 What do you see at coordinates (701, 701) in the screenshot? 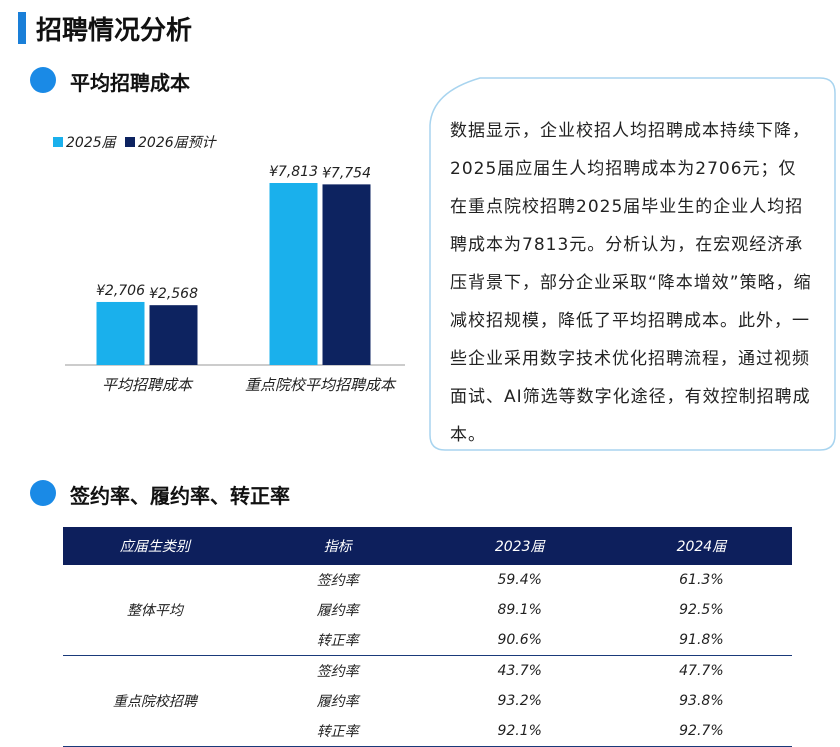
I see `table-cell: 93.8%` at bounding box center [701, 701].